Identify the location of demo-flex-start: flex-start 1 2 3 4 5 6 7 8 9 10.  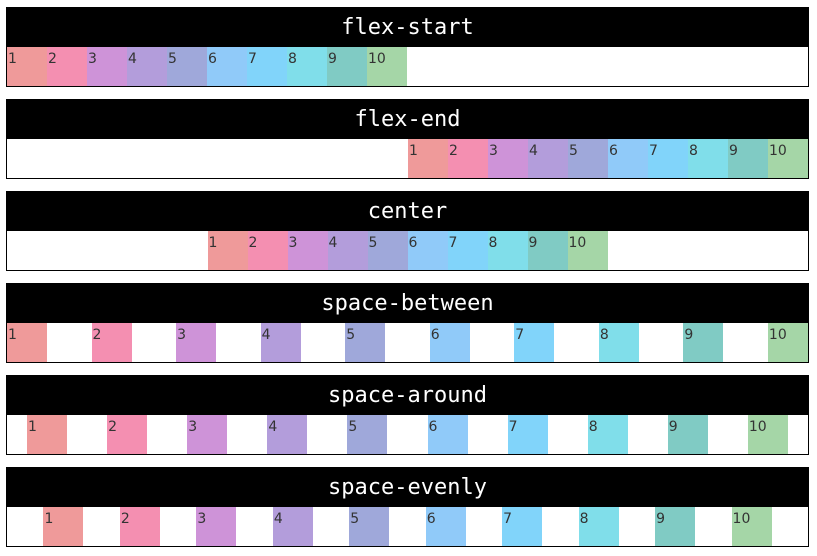
(407, 47).